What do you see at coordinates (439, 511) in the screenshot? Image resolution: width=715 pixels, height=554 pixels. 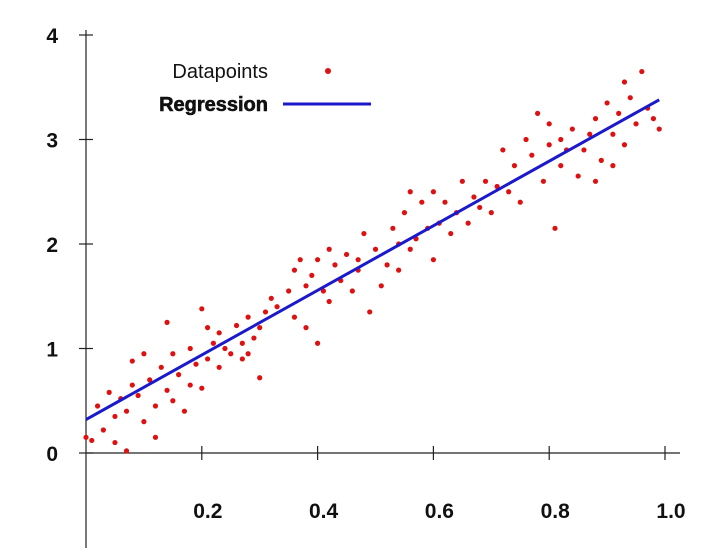 I see `x-tick-label: 0.6` at bounding box center [439, 511].